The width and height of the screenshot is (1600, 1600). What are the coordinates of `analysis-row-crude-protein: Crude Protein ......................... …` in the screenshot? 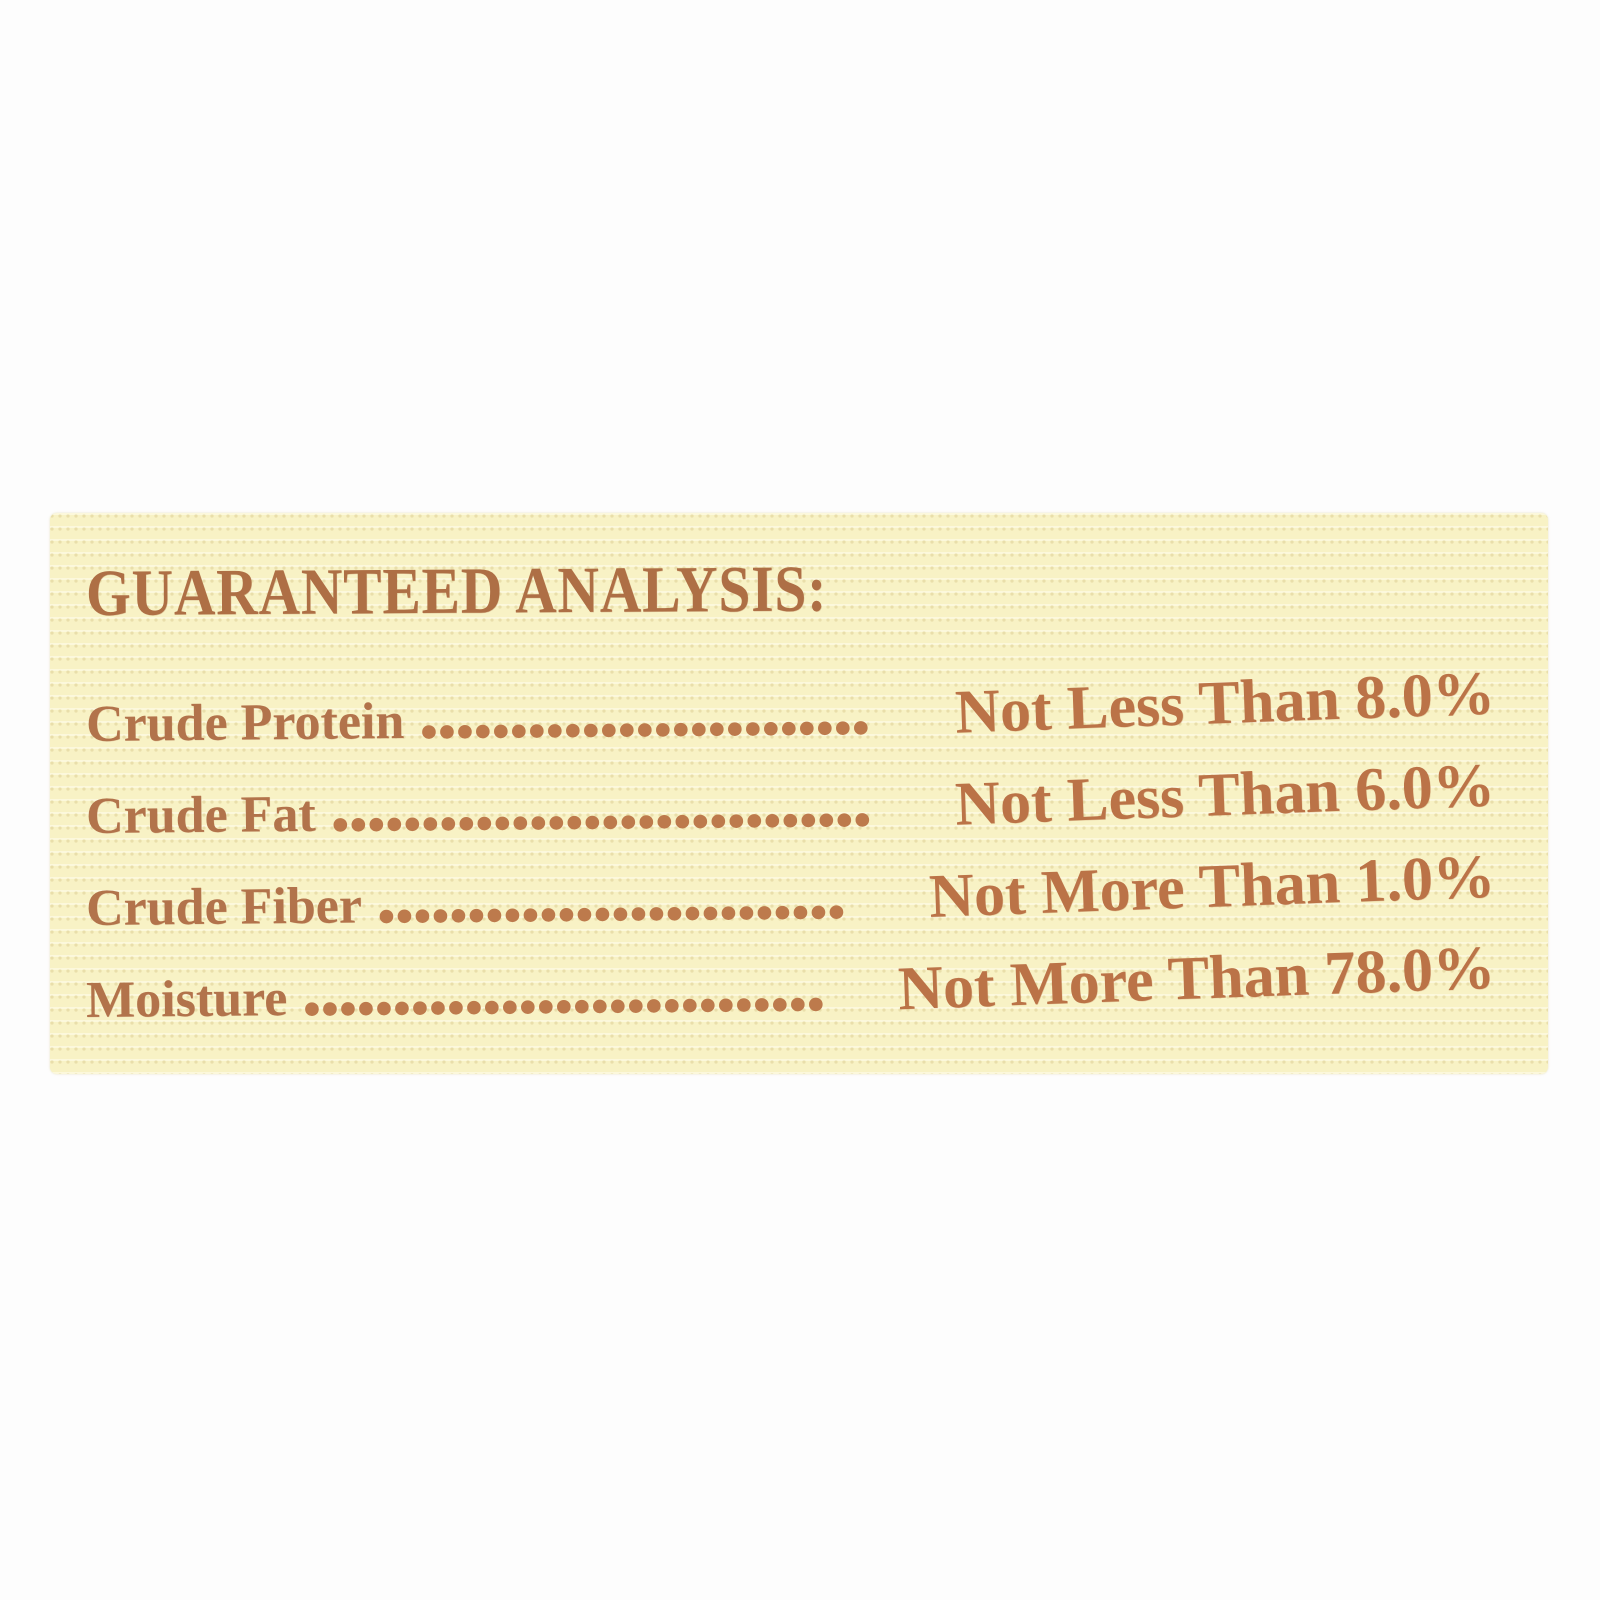 It's located at (791, 711).